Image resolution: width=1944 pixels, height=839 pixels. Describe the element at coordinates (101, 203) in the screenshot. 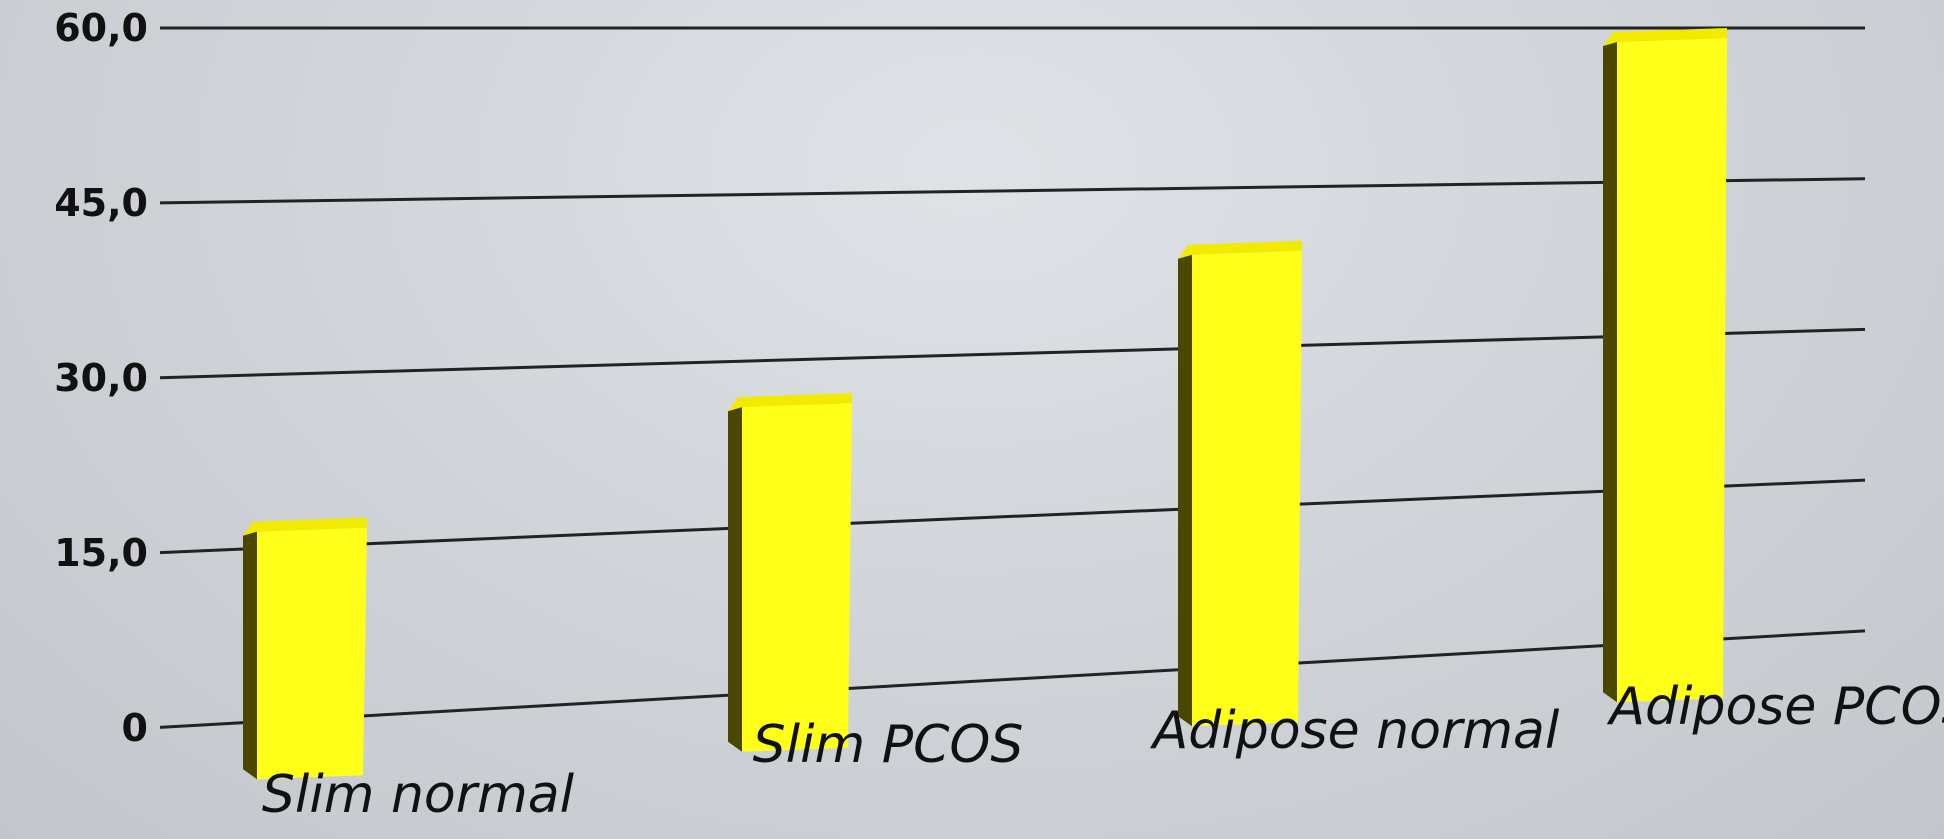

I see `y-tick-label-3: 45,0` at that location.